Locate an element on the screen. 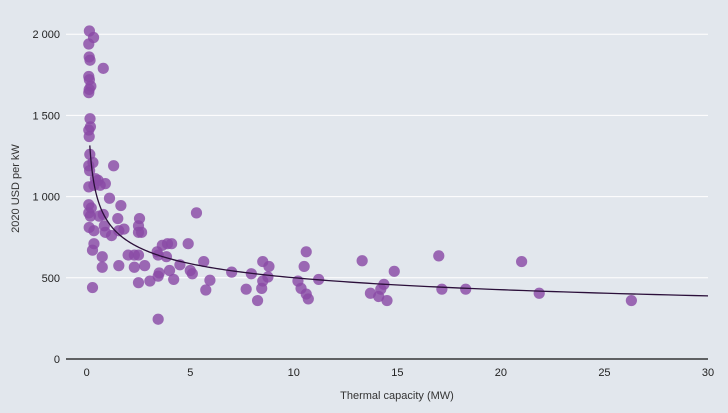  x-tick-label: 30 is located at coordinates (708, 373).